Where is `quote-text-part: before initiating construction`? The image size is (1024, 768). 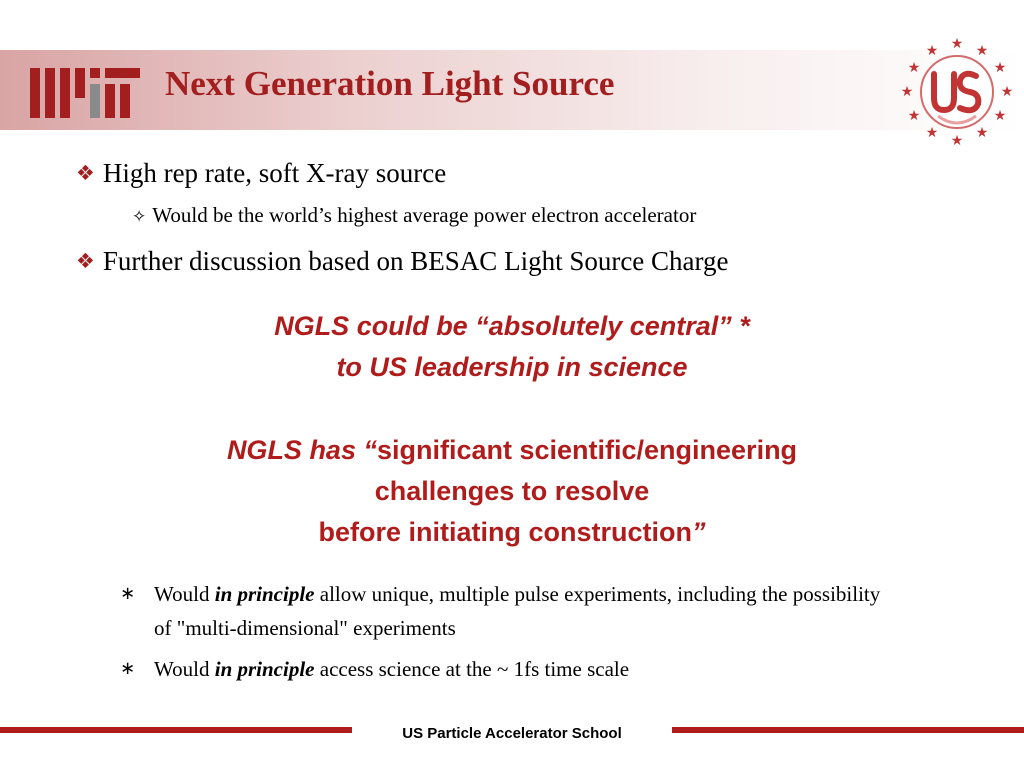 quote-text-part: before initiating construction is located at coordinates (505, 532).